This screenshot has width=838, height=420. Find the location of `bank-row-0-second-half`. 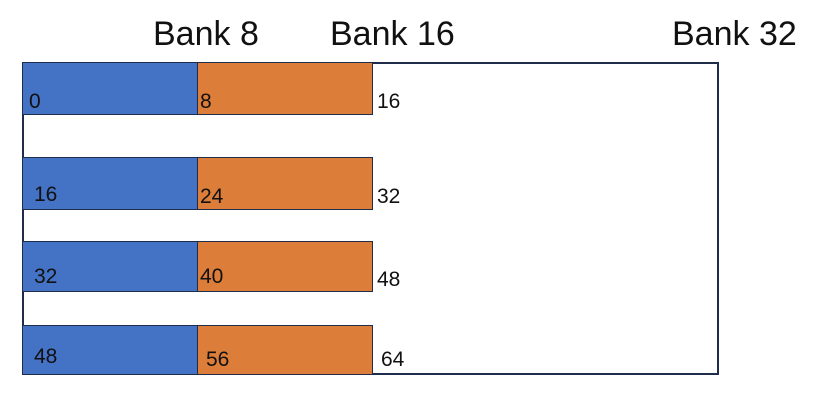

bank-row-0-second-half is located at coordinates (285, 88).